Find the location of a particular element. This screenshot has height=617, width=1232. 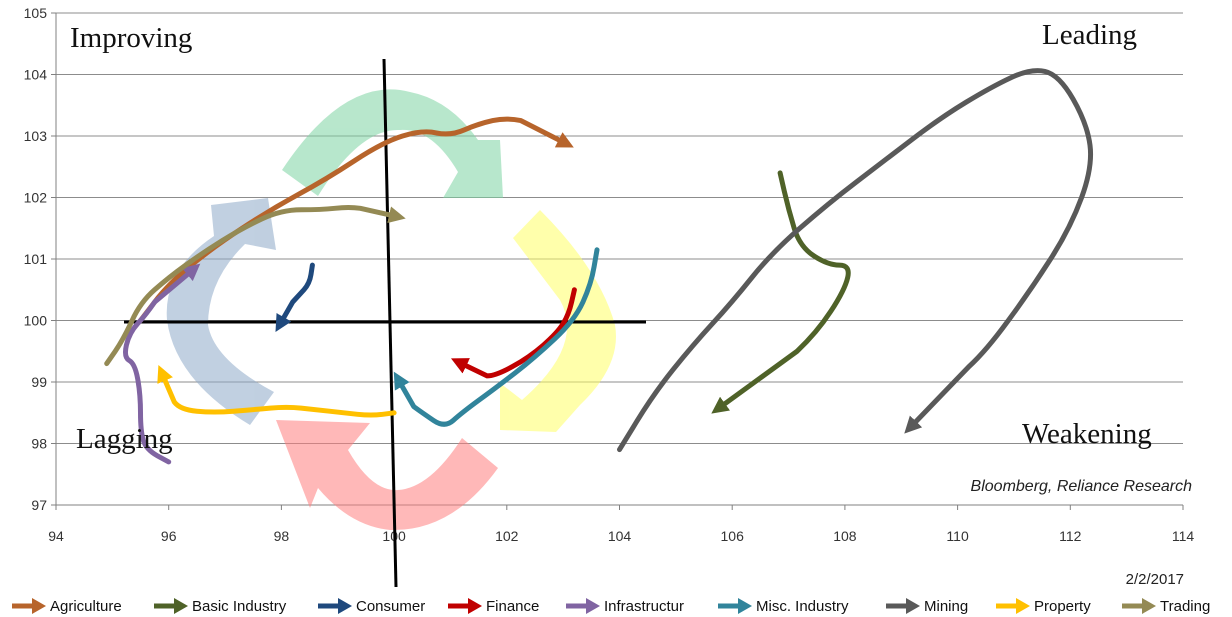

rotation-arrow-left-icon is located at coordinates (221, 311).